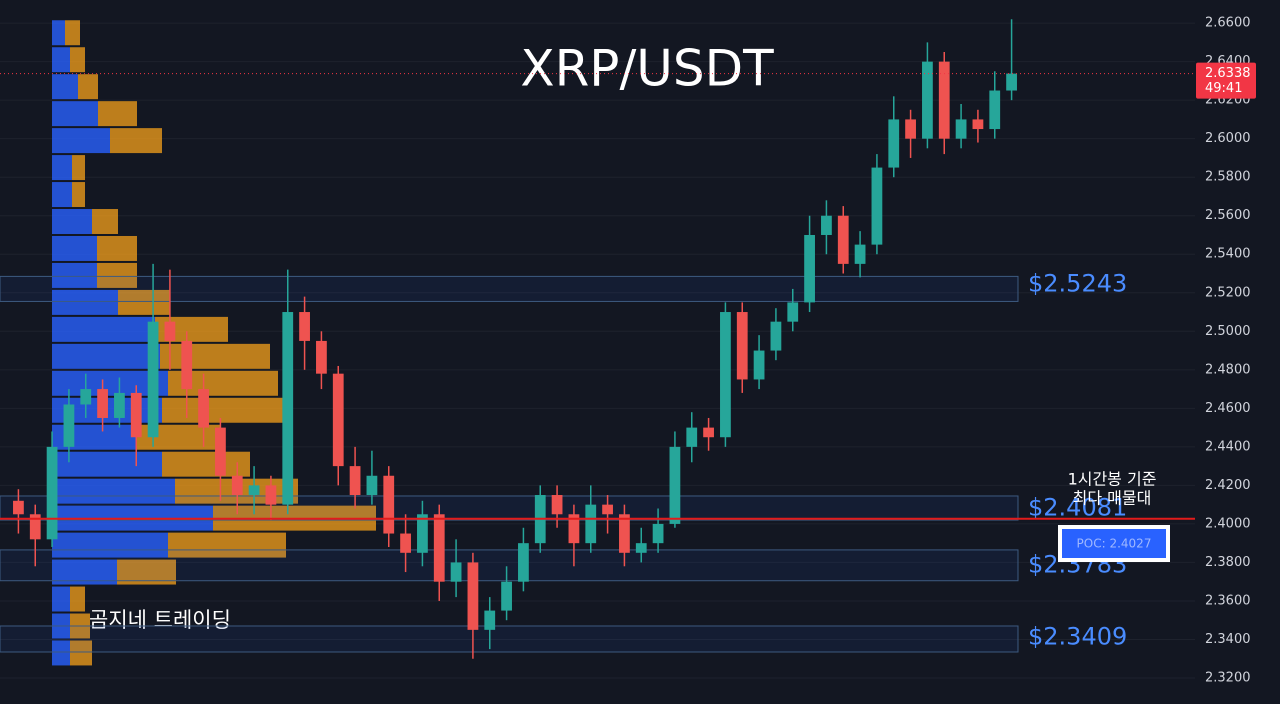 The image size is (1280, 704). Describe the element at coordinates (1228, 73) in the screenshot. I see `last-price-label: 2.6338` at that location.